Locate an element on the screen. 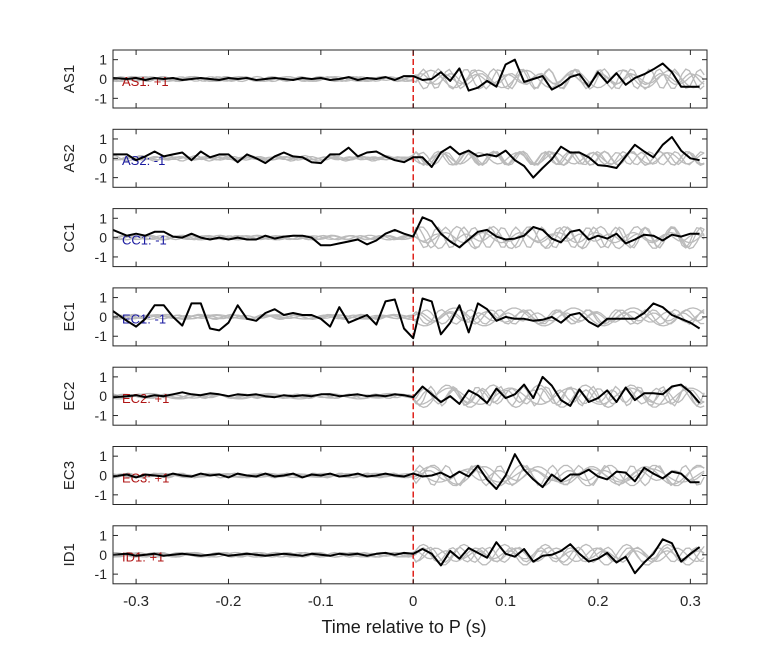 Image resolution: width=782 pixels, height=657 pixels. station-label: CC1 is located at coordinates (69, 238).